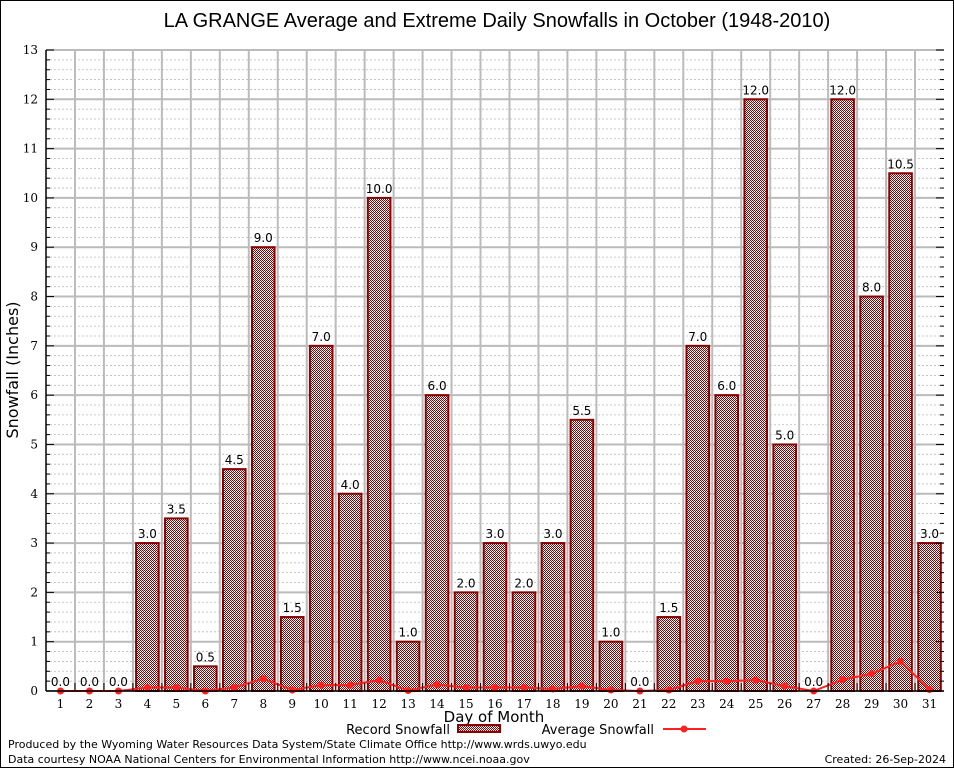  Describe the element at coordinates (668, 704) in the screenshot. I see `x-tick-label: 22` at that location.